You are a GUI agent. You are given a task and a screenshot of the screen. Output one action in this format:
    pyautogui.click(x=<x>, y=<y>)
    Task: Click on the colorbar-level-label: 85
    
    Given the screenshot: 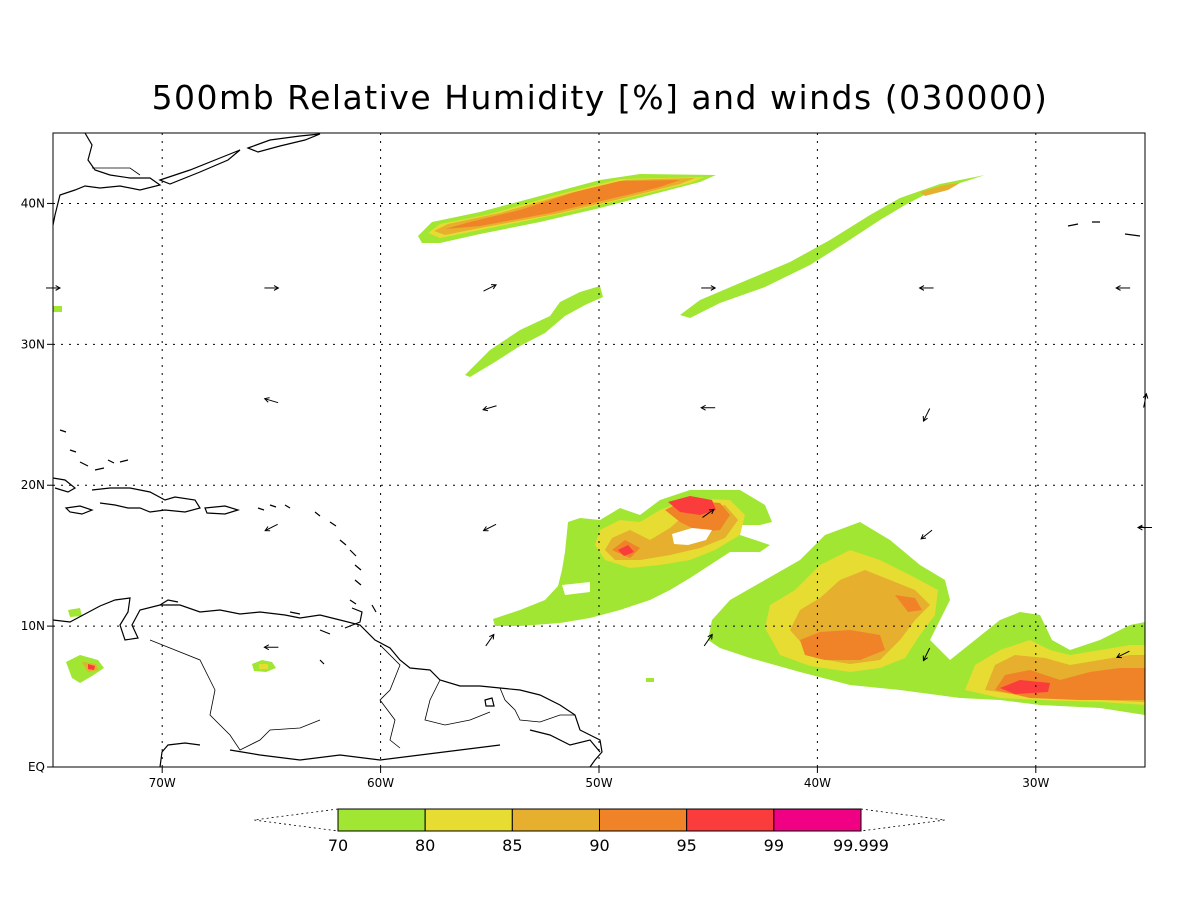 What is the action you would take?
    pyautogui.click(x=512, y=845)
    